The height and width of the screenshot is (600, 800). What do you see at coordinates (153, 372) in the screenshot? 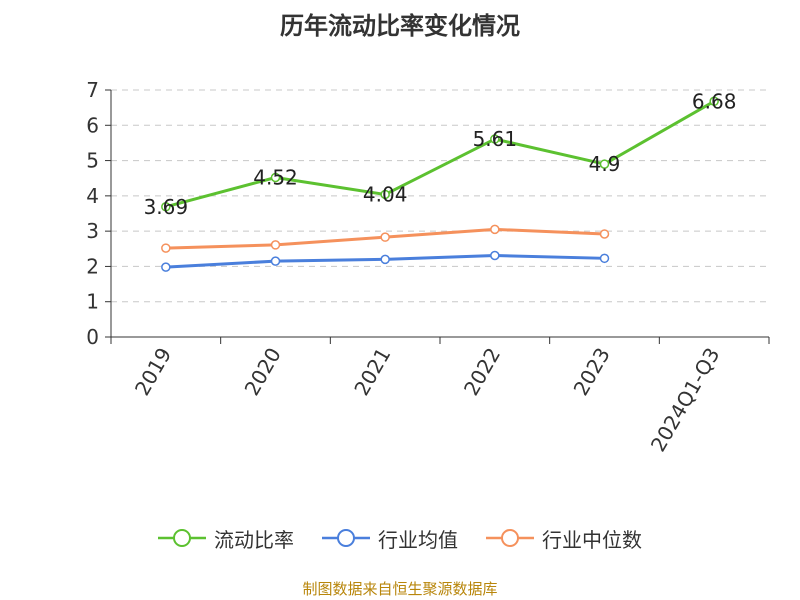
I see `x-tick-label: 2019` at bounding box center [153, 372].